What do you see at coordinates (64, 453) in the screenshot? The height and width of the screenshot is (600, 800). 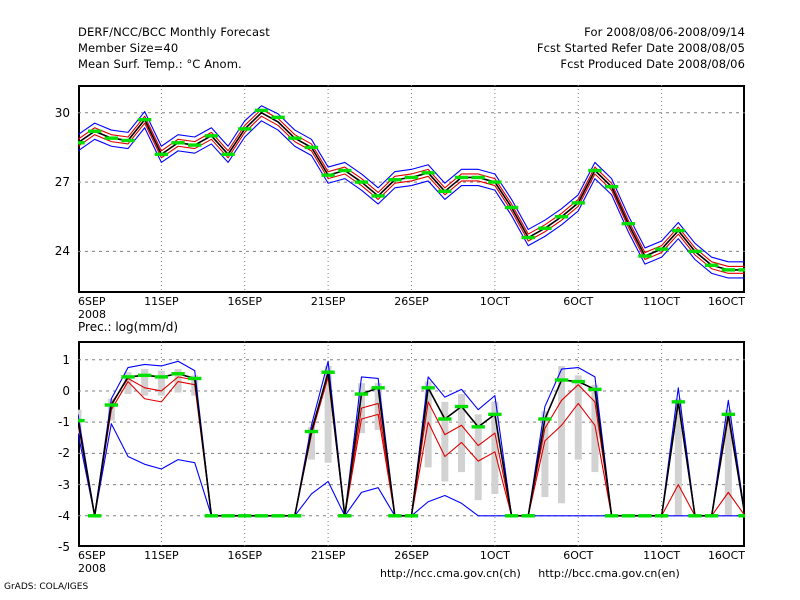 I see `y-tick-label: -2` at bounding box center [64, 453].